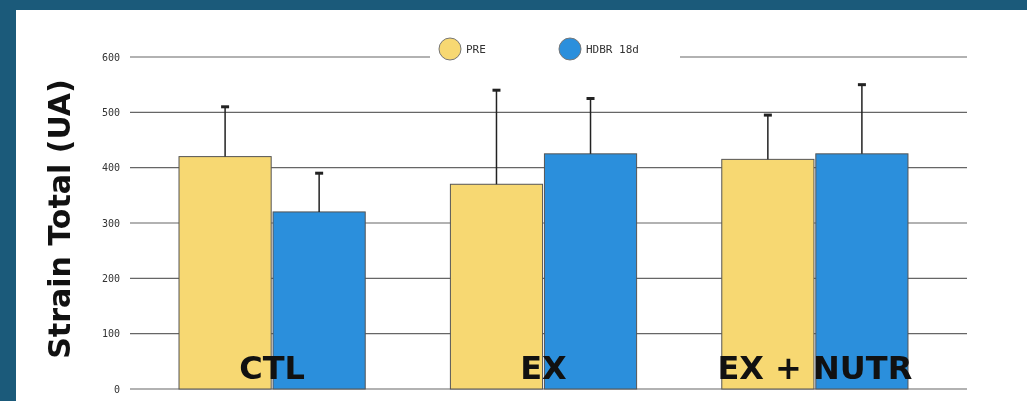 This screenshot has height=401, width=1027. Describe the element at coordinates (110, 112) in the screenshot. I see `y-tick-label: 500` at that location.